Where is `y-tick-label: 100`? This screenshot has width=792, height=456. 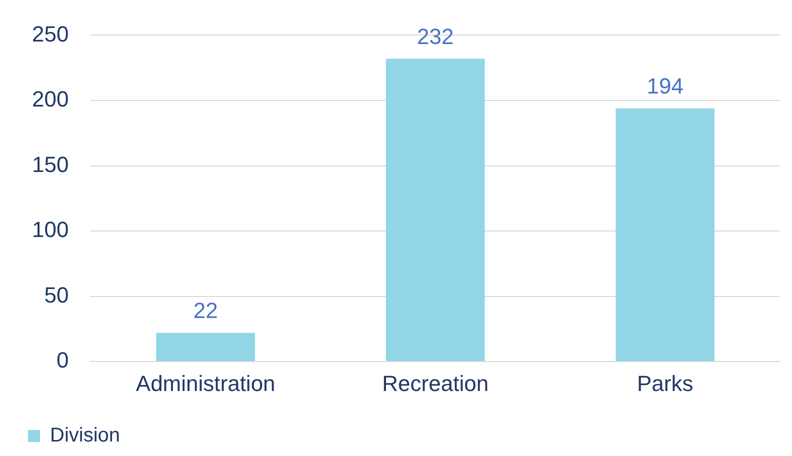
y-tick-label: 100 is located at coordinates (50, 229).